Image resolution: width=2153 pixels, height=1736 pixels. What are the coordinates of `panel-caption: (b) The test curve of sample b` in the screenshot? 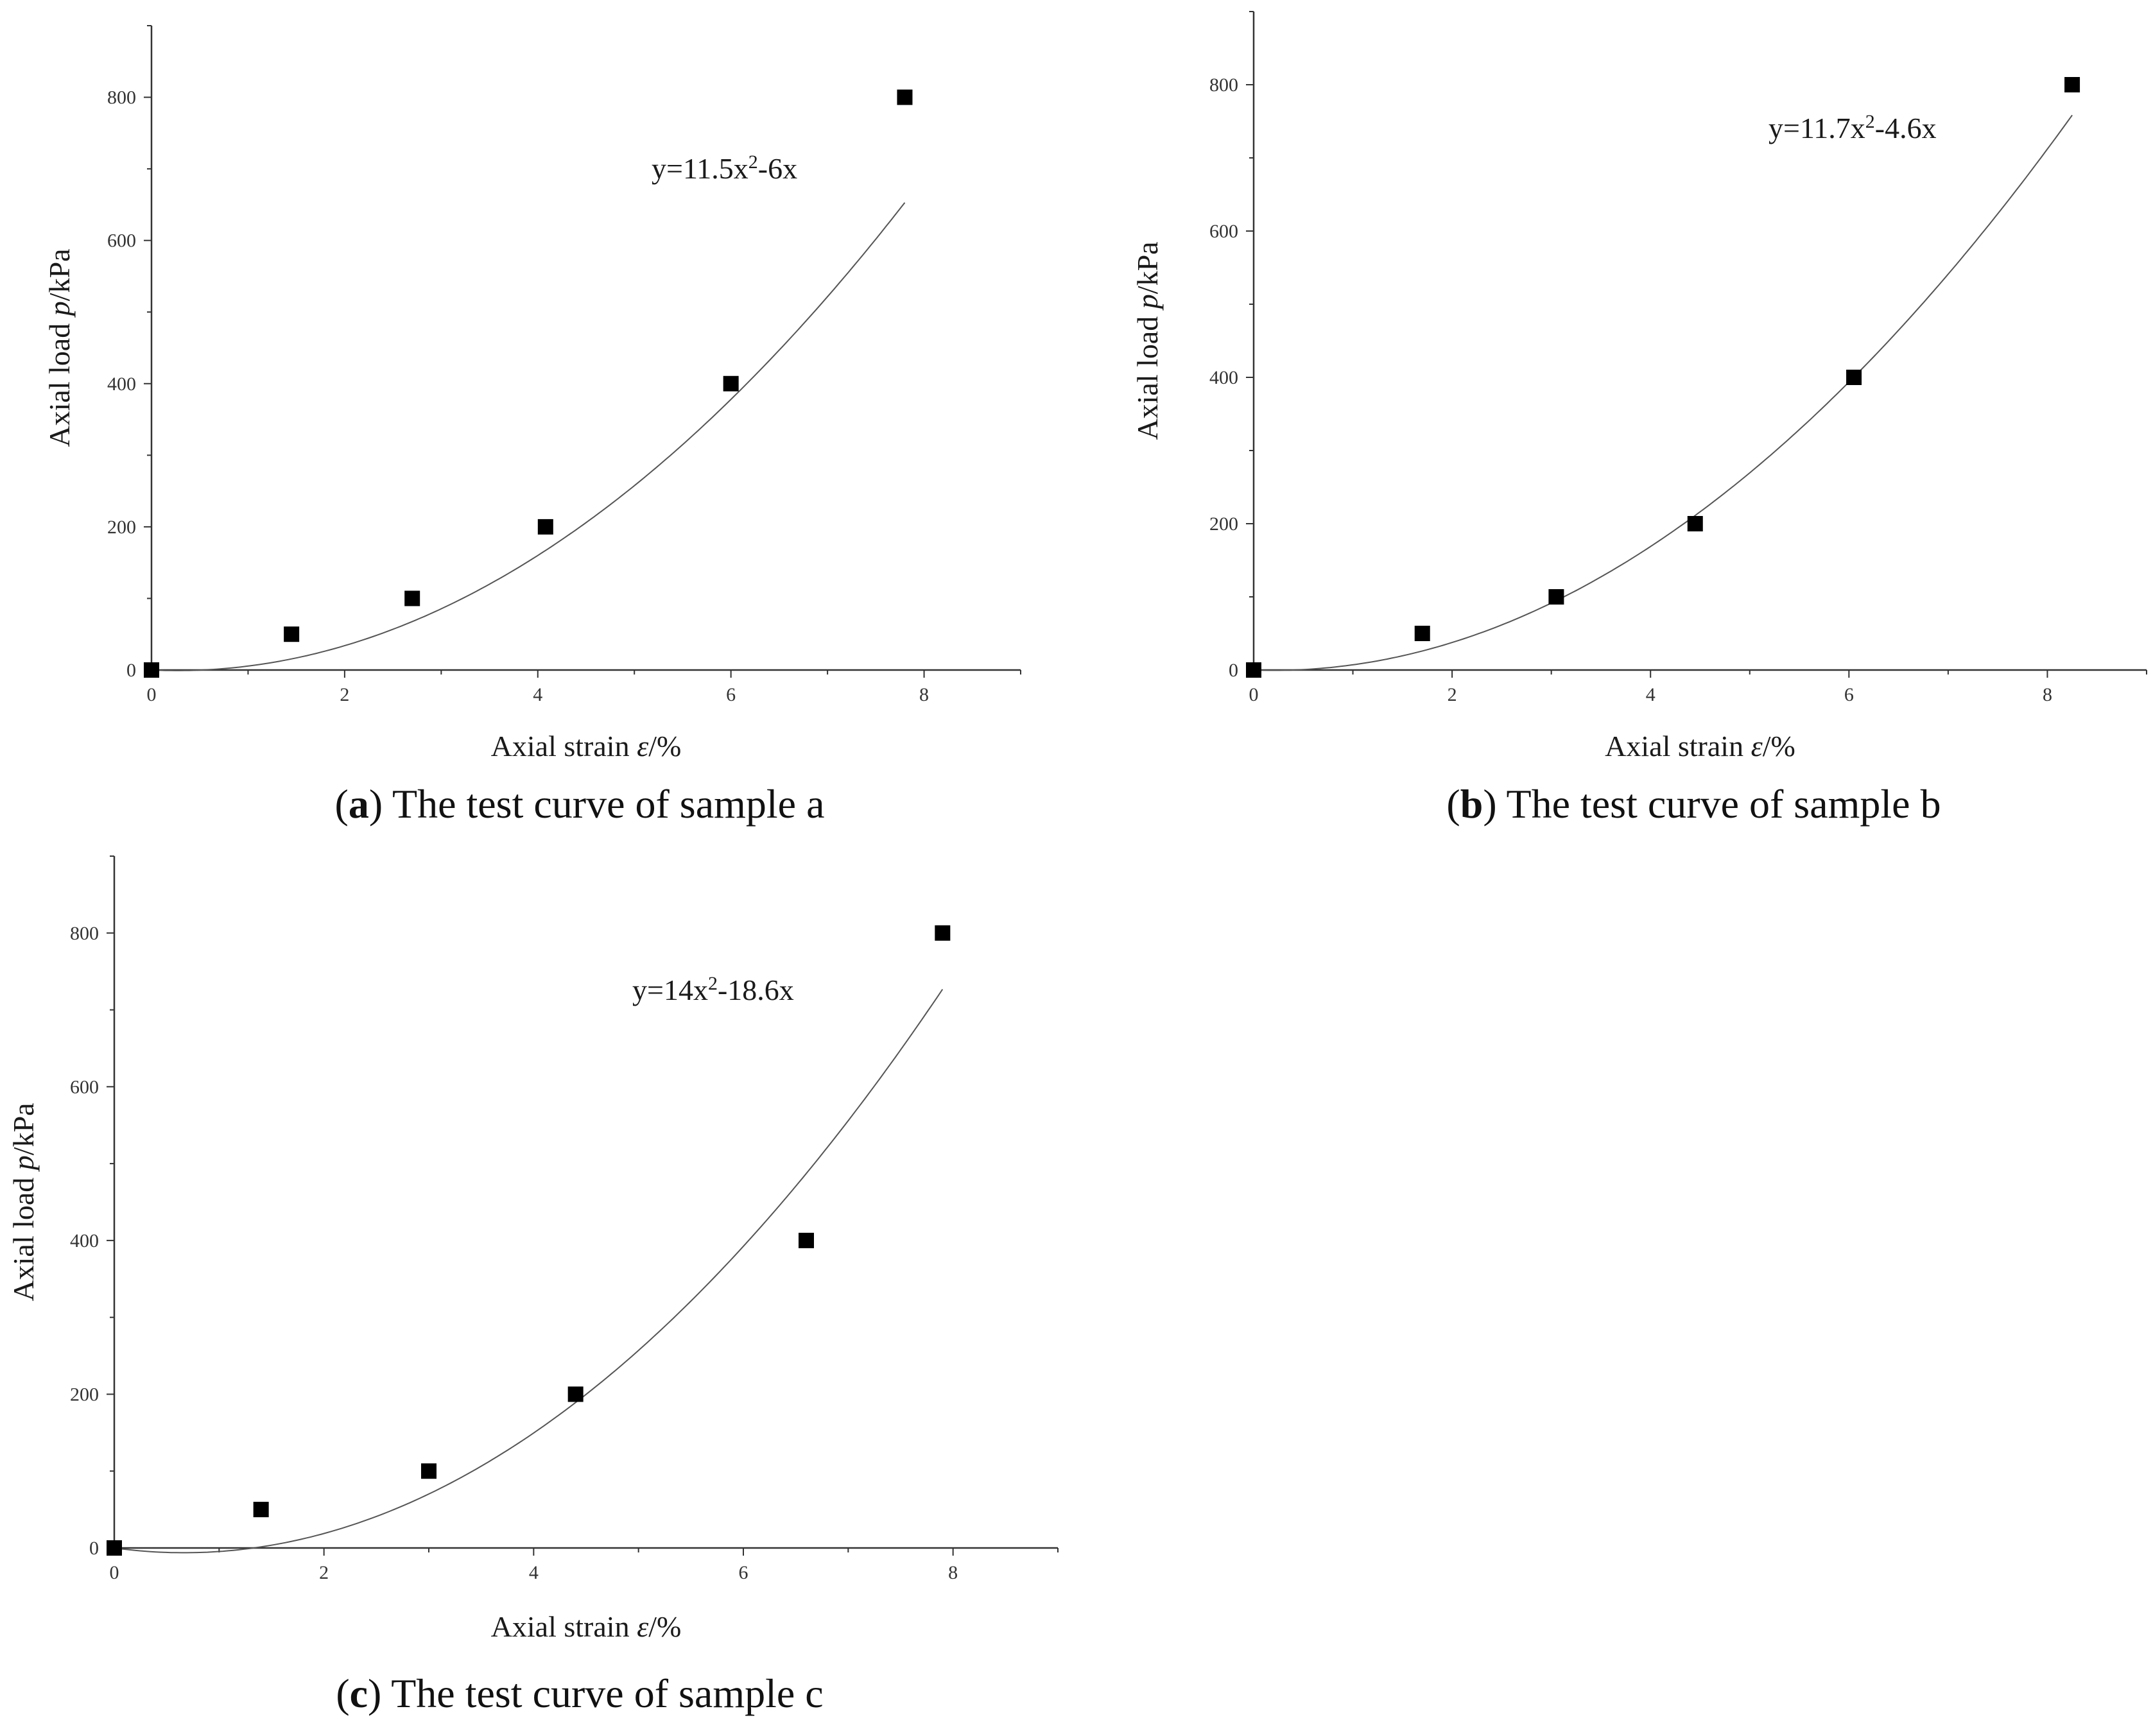 It's located at (1693, 804).